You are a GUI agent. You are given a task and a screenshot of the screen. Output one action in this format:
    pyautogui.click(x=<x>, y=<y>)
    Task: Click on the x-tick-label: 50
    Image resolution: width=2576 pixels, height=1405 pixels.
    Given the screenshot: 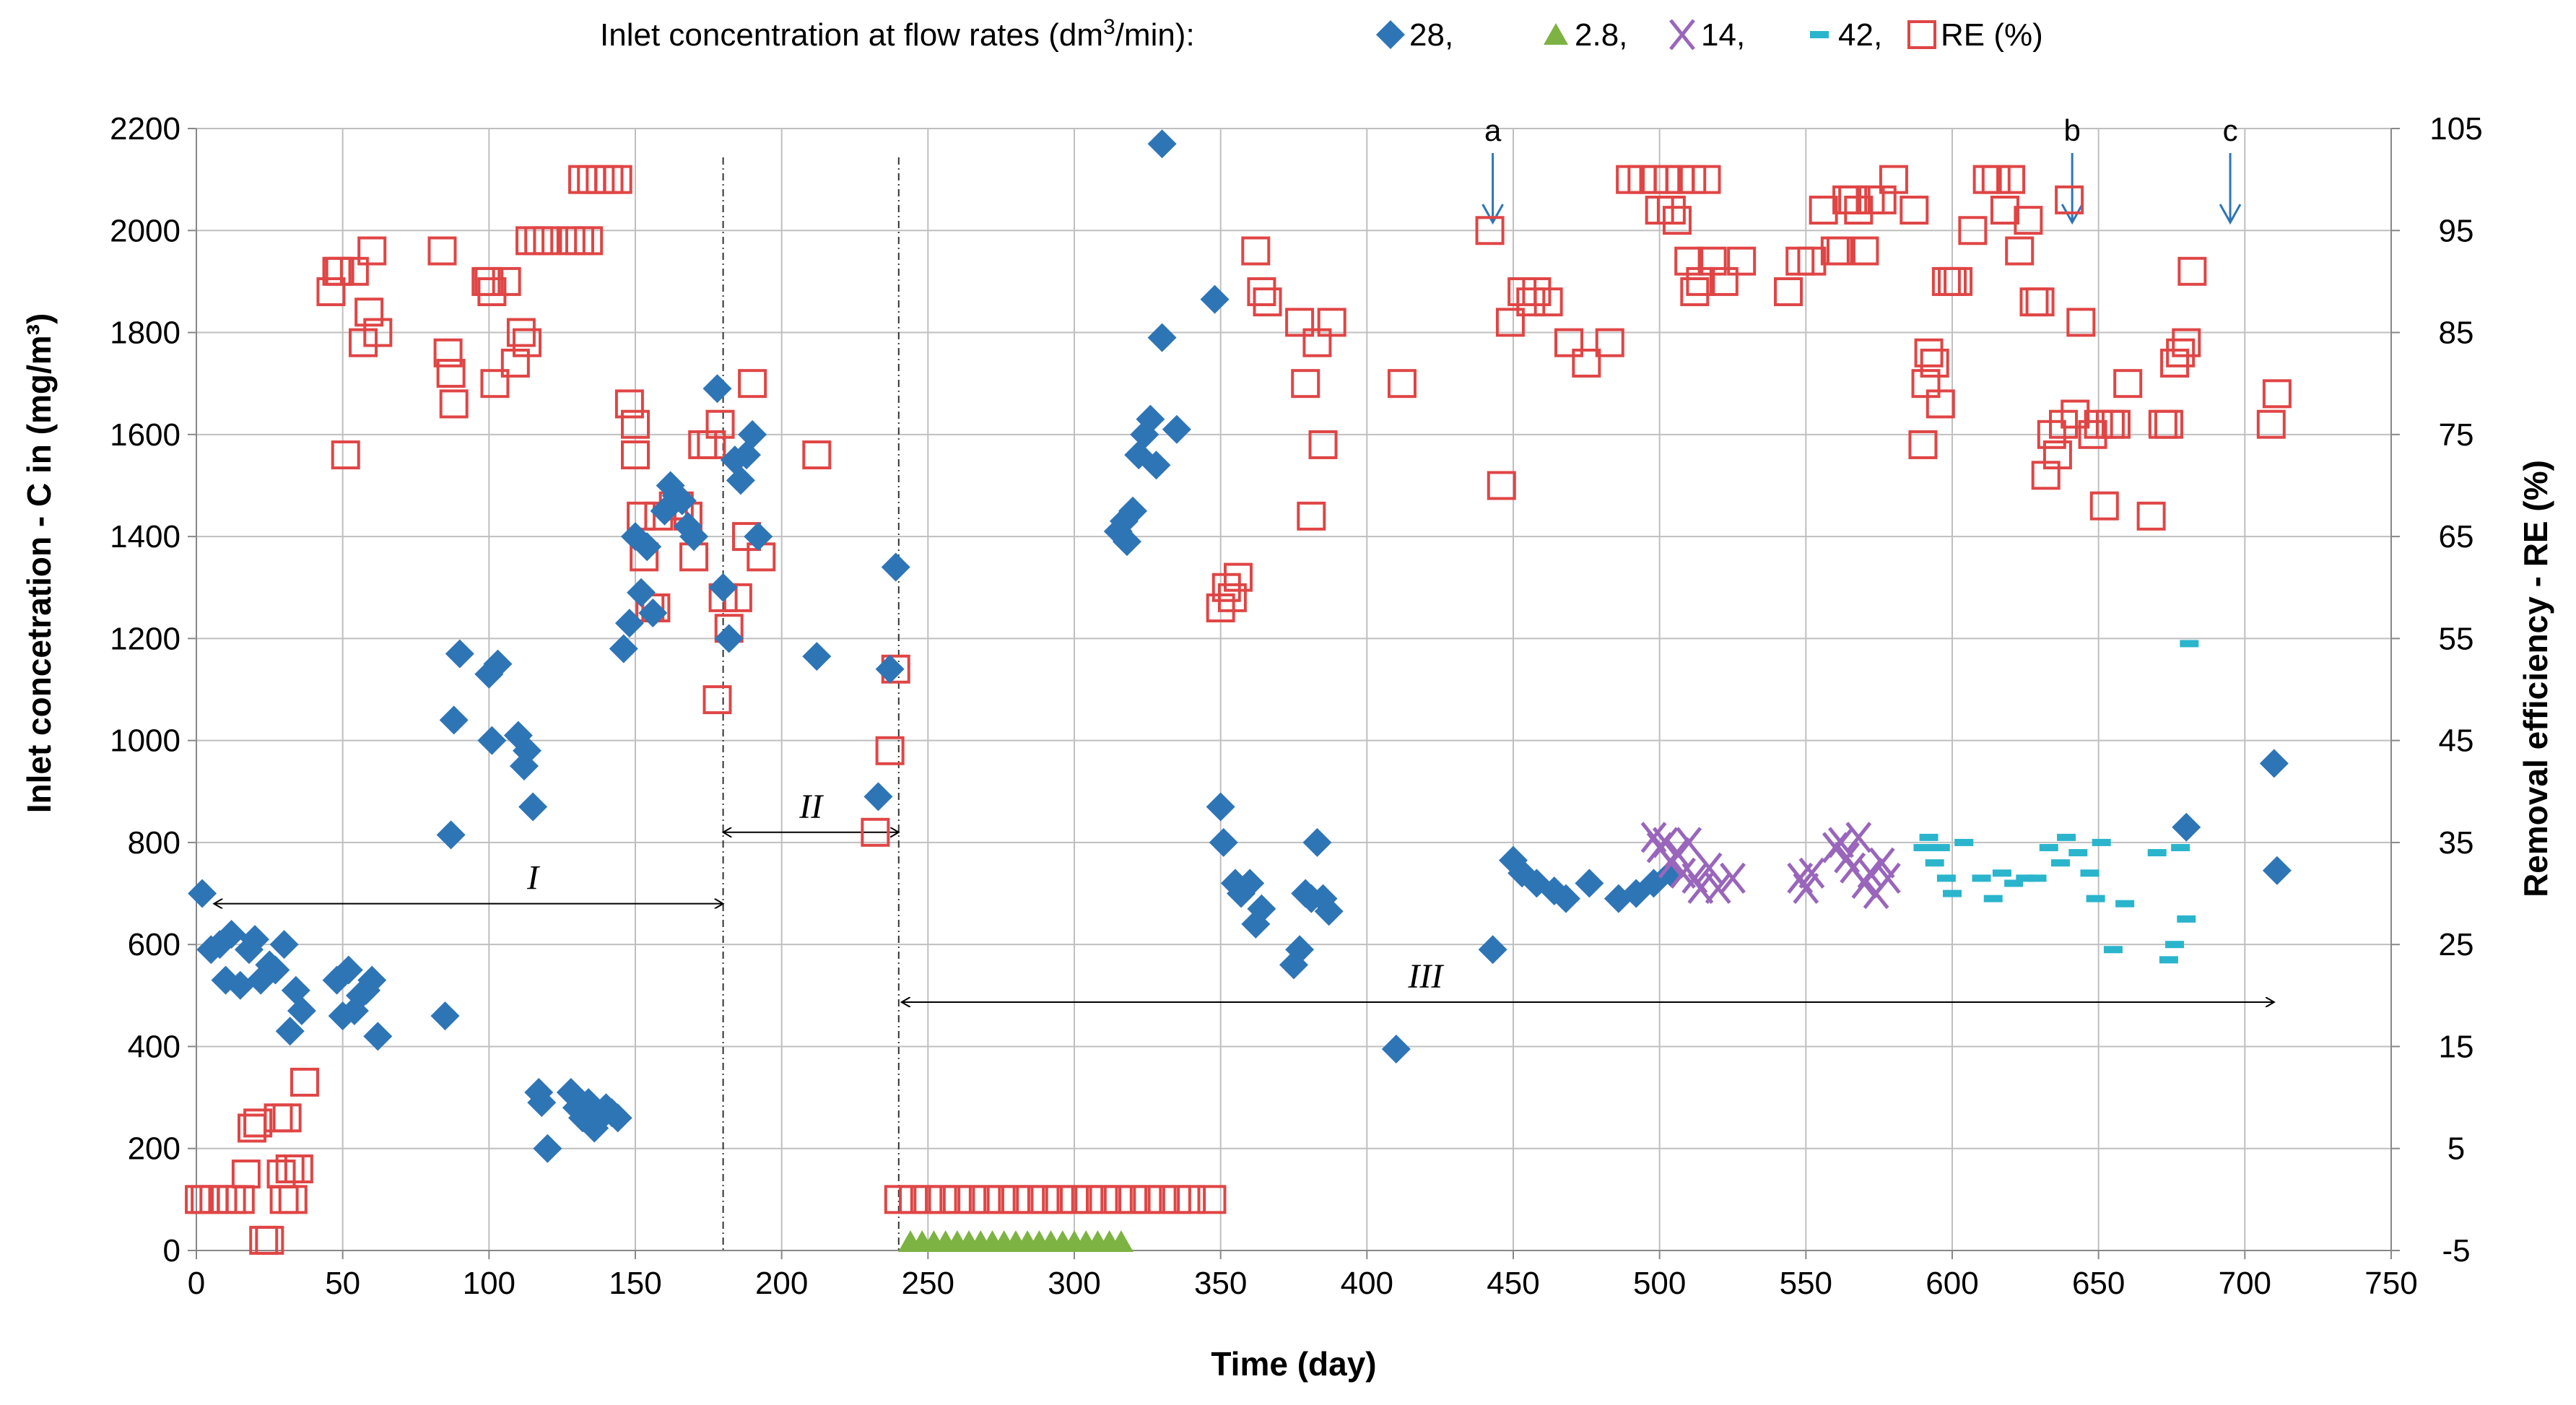 What is the action you would take?
    pyautogui.click(x=342, y=1283)
    